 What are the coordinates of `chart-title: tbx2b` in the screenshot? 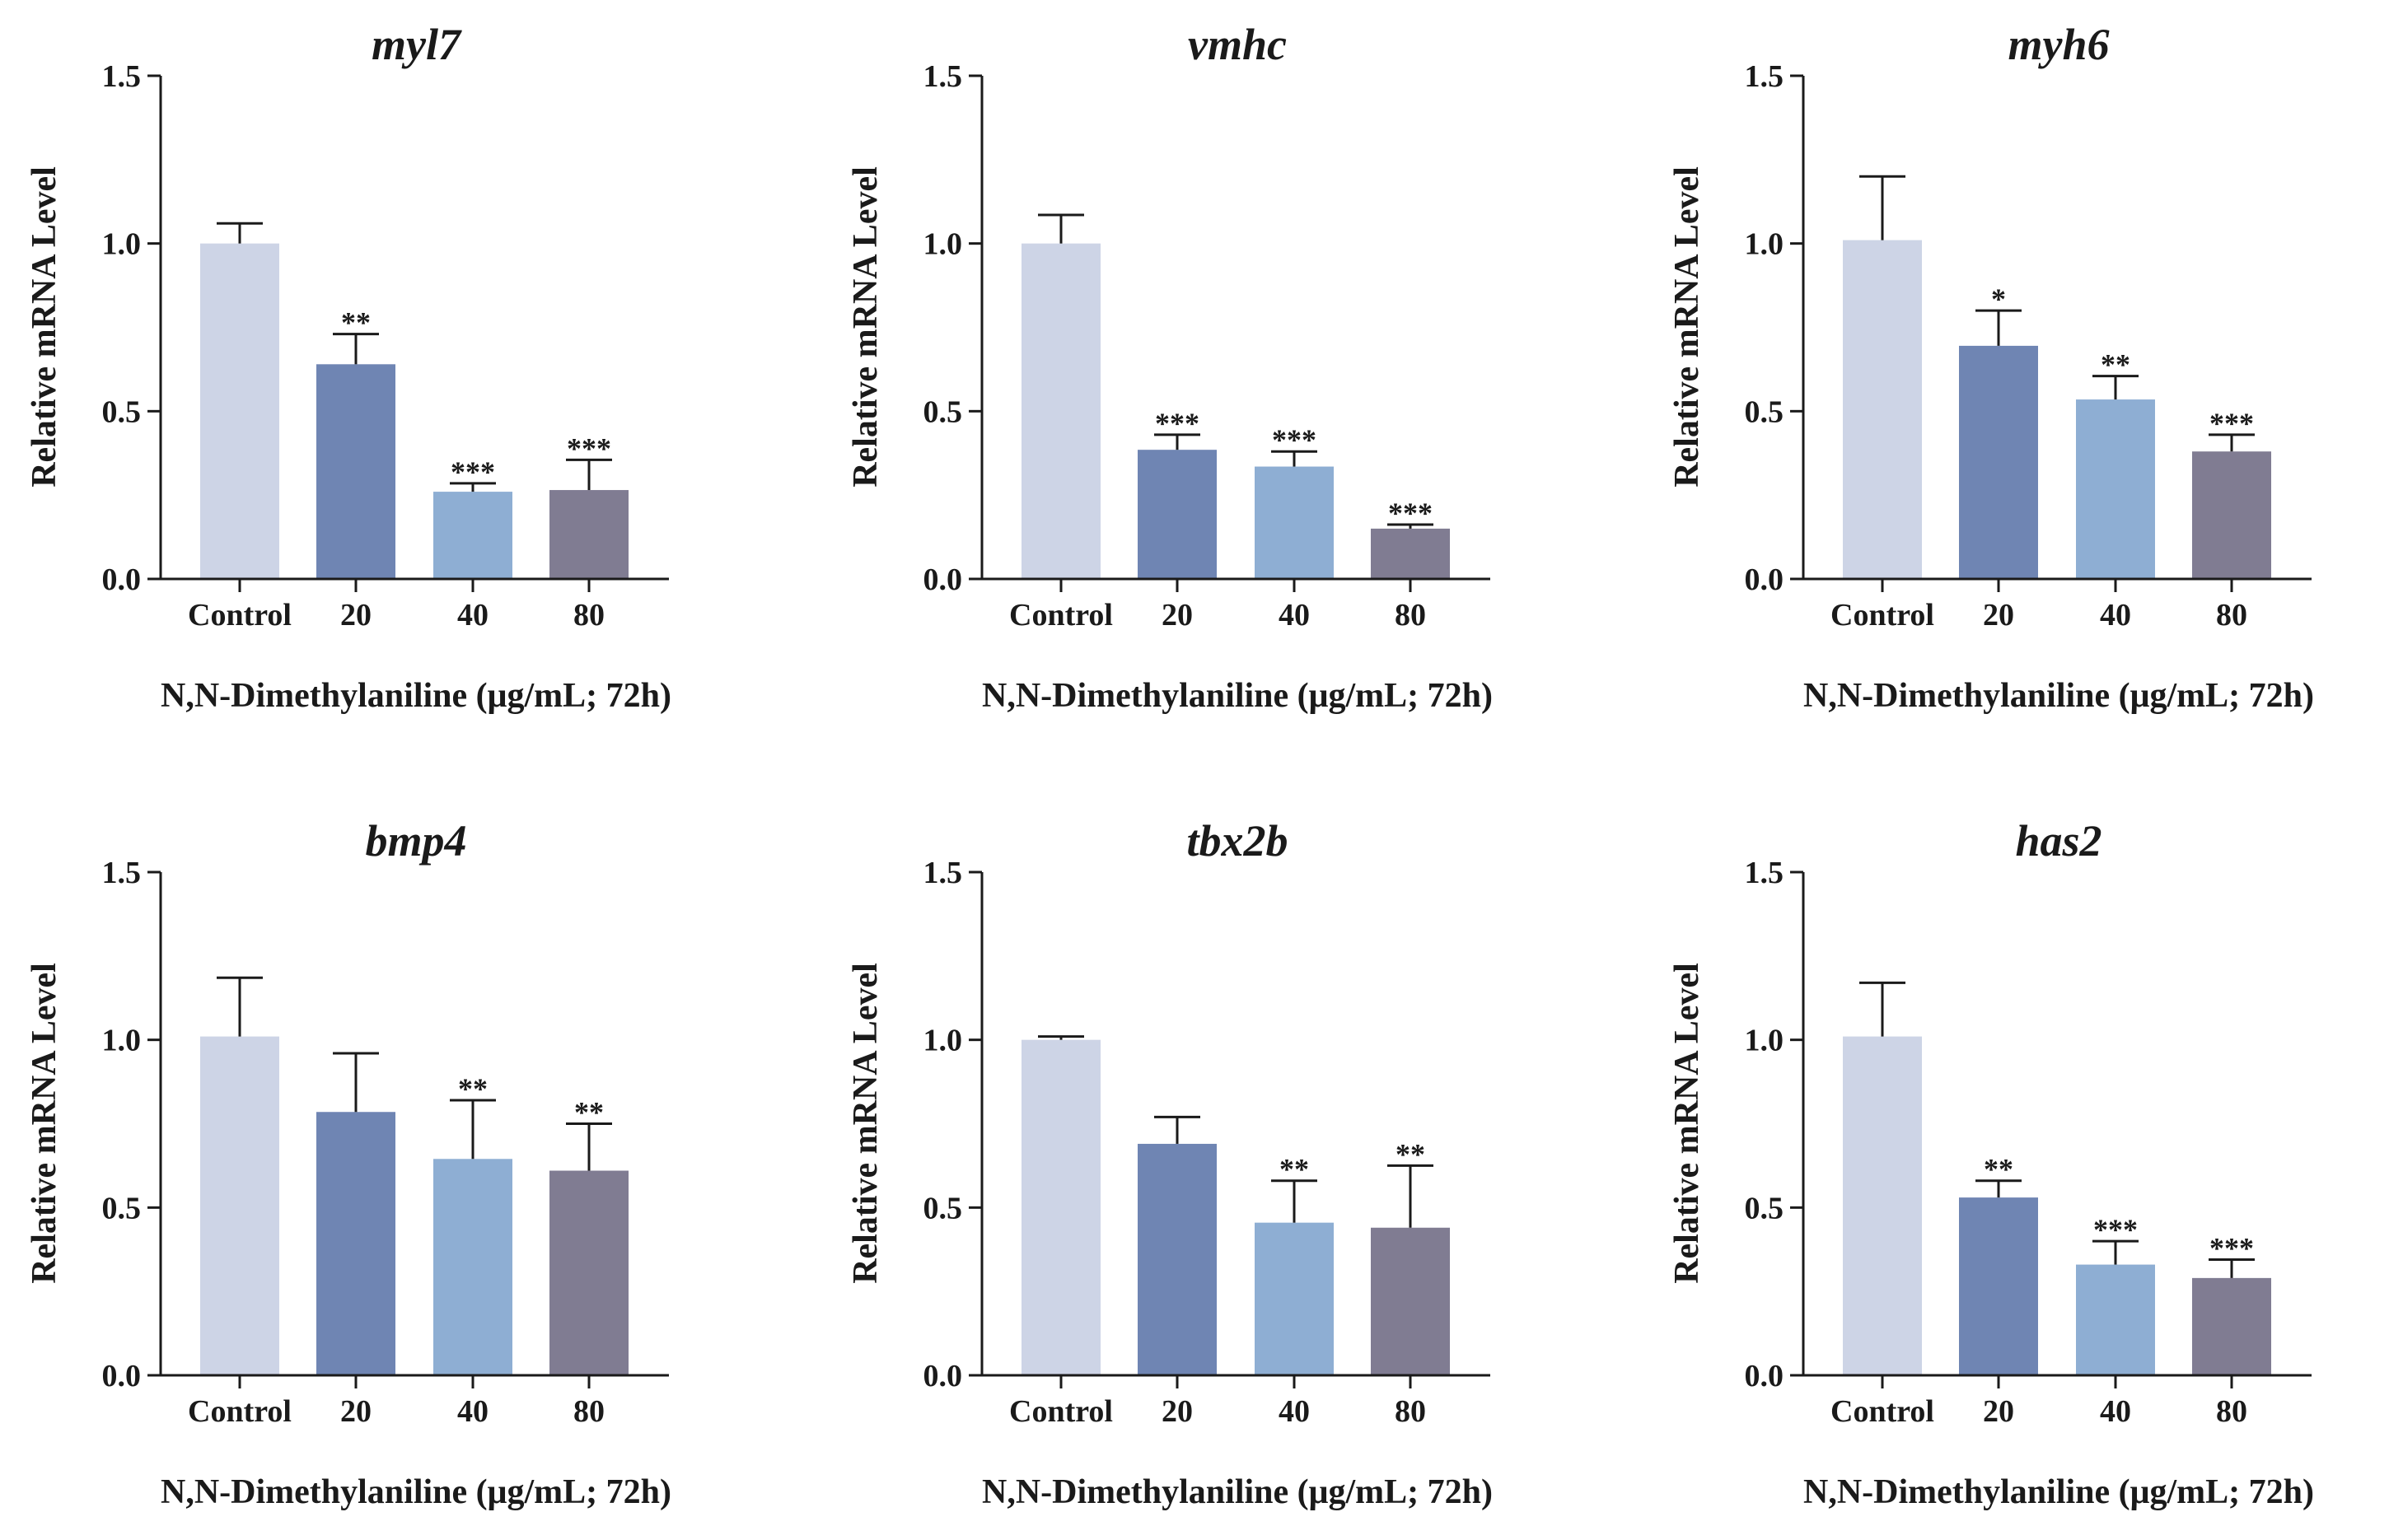 It's located at (1237, 841).